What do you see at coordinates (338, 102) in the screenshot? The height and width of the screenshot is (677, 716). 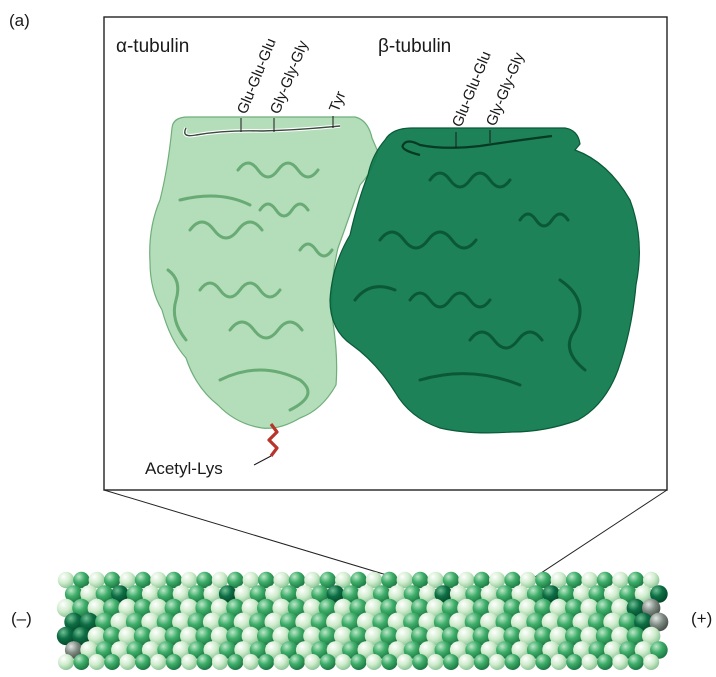 I see `alpha-tail-label-tyr: Tyr` at bounding box center [338, 102].